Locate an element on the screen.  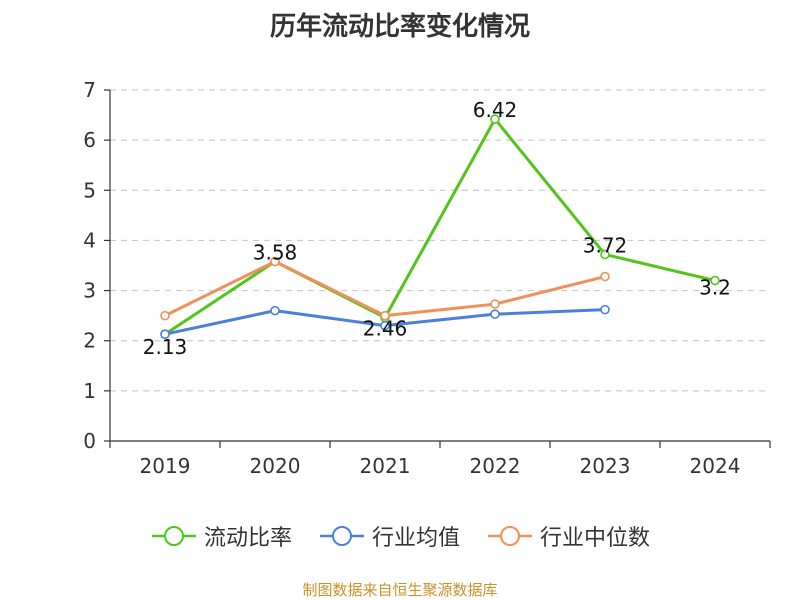
data-label-2: 2.46 is located at coordinates (385, 329).